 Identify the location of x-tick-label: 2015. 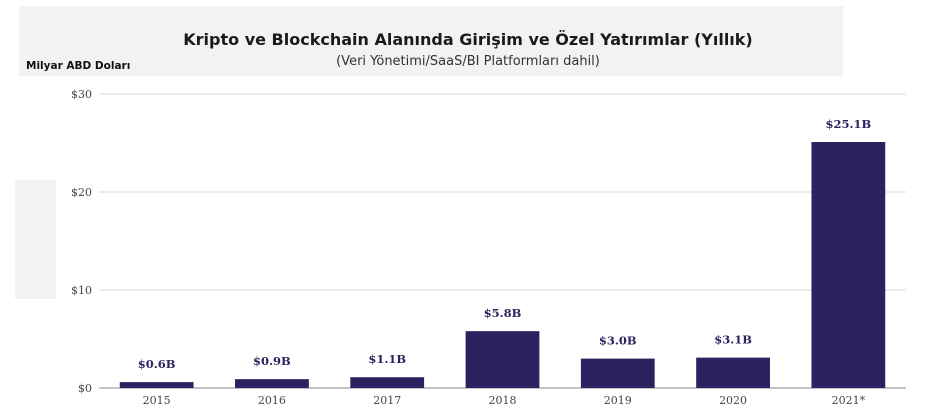
(157, 400).